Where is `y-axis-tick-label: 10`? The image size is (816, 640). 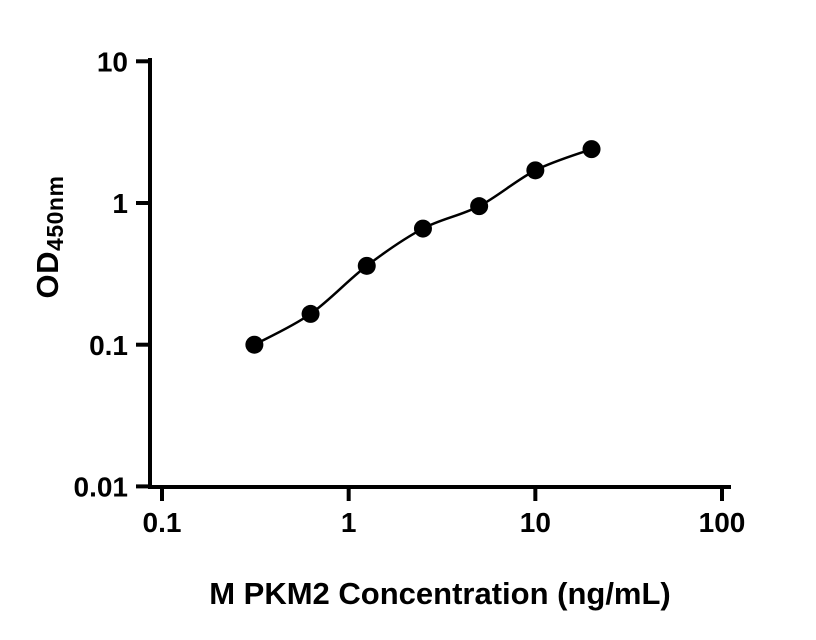 y-axis-tick-label: 10 is located at coordinates (112, 61).